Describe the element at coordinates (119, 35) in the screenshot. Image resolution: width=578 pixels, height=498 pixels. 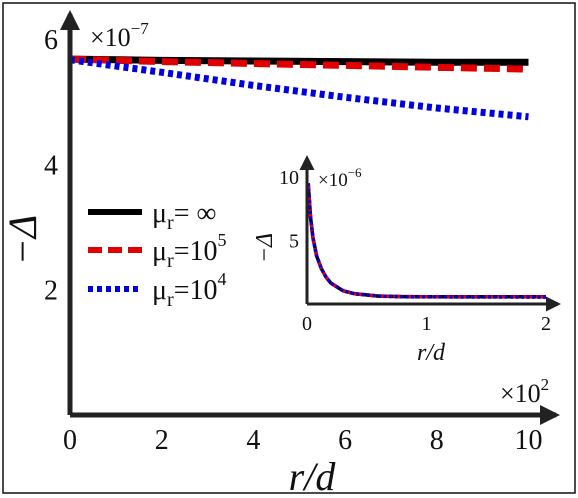
I see `main-y-multiplier: ×10⁻⁷` at that location.